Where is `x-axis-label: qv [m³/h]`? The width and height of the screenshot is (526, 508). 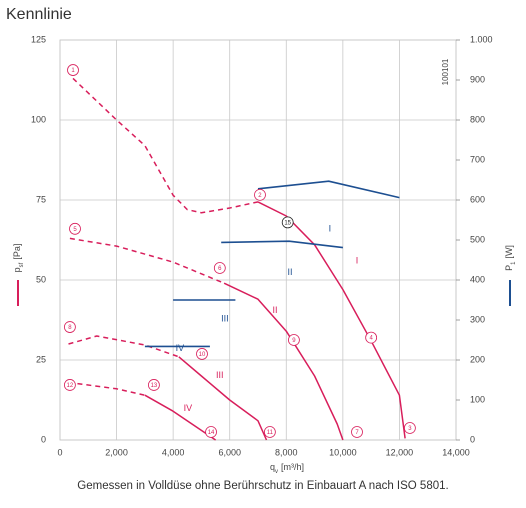
x-axis-label: qv [m³/h] is located at coordinates (287, 468).